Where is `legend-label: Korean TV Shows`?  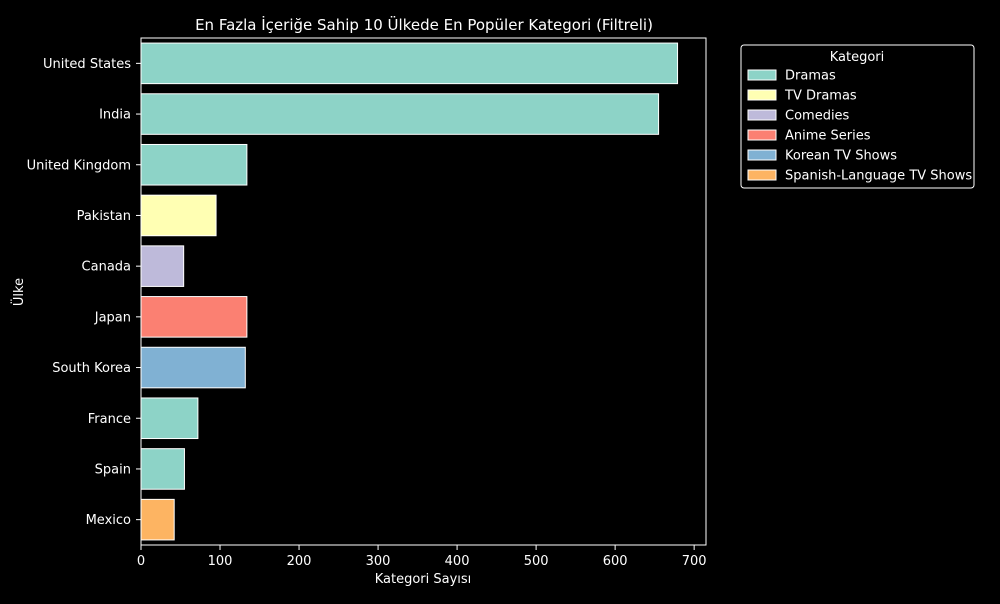 legend-label: Korean TV Shows is located at coordinates (841, 156).